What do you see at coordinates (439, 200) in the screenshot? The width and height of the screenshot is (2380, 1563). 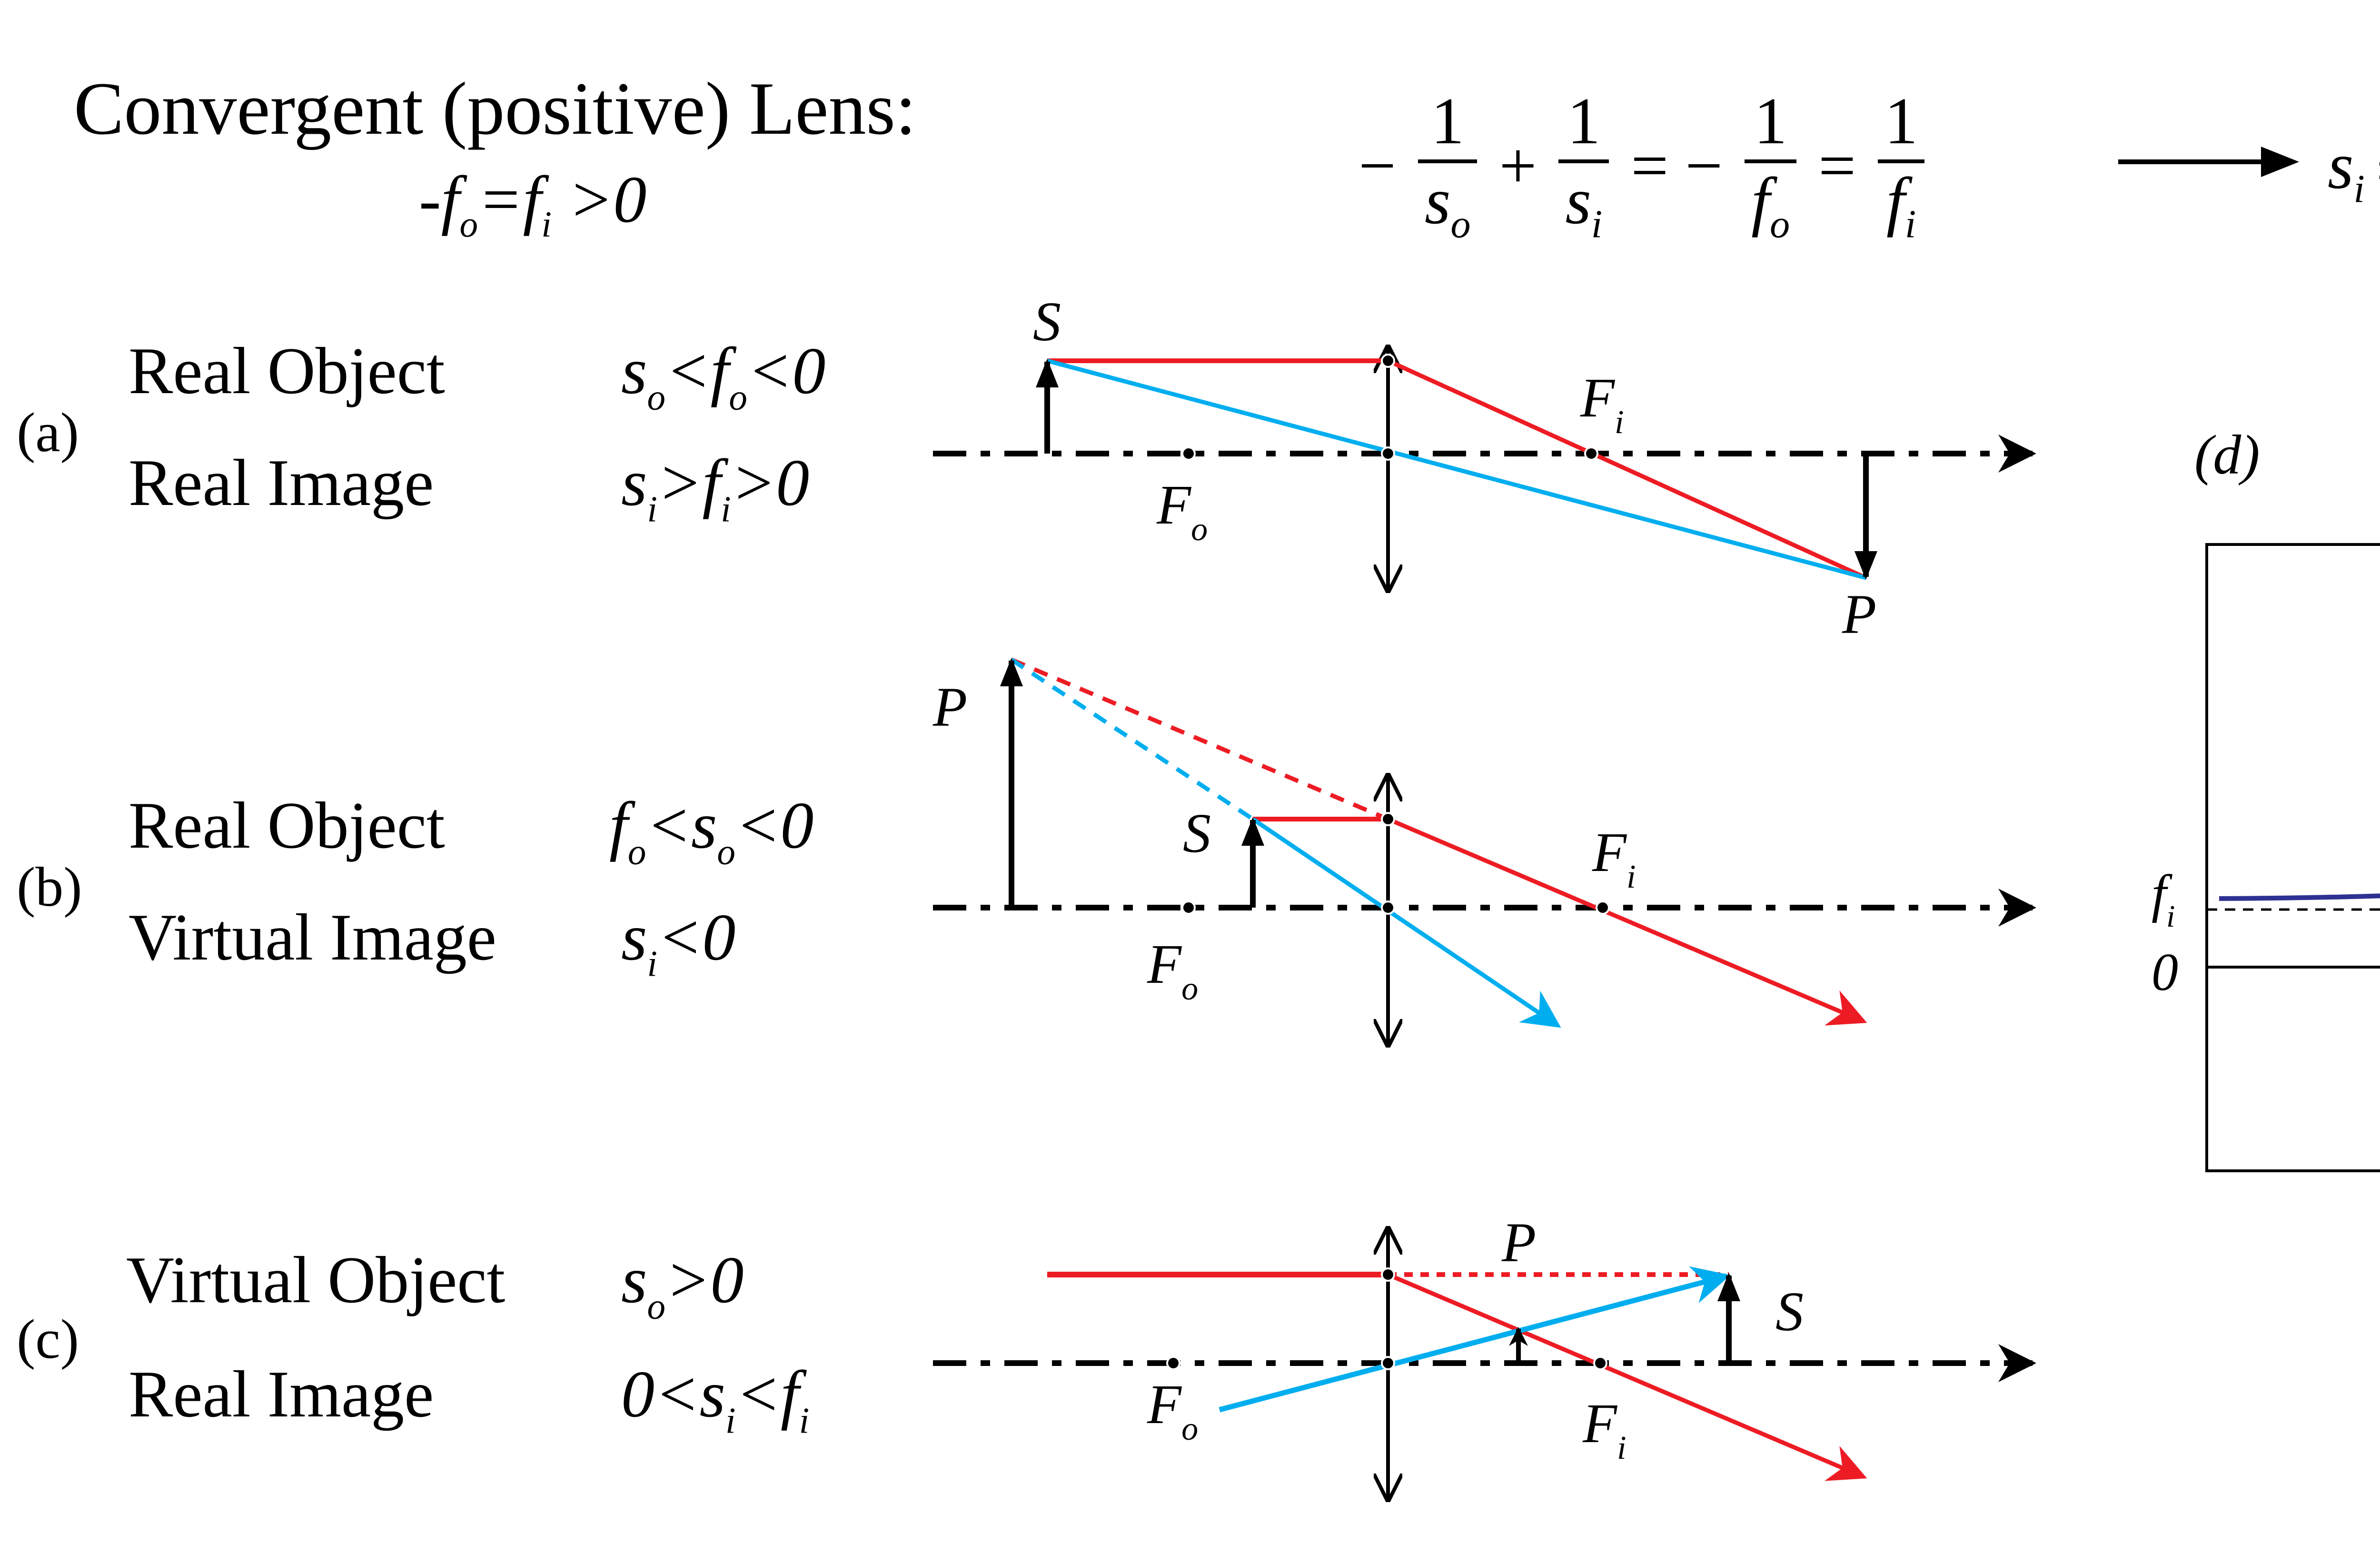 I see `cond-text: -f` at bounding box center [439, 200].